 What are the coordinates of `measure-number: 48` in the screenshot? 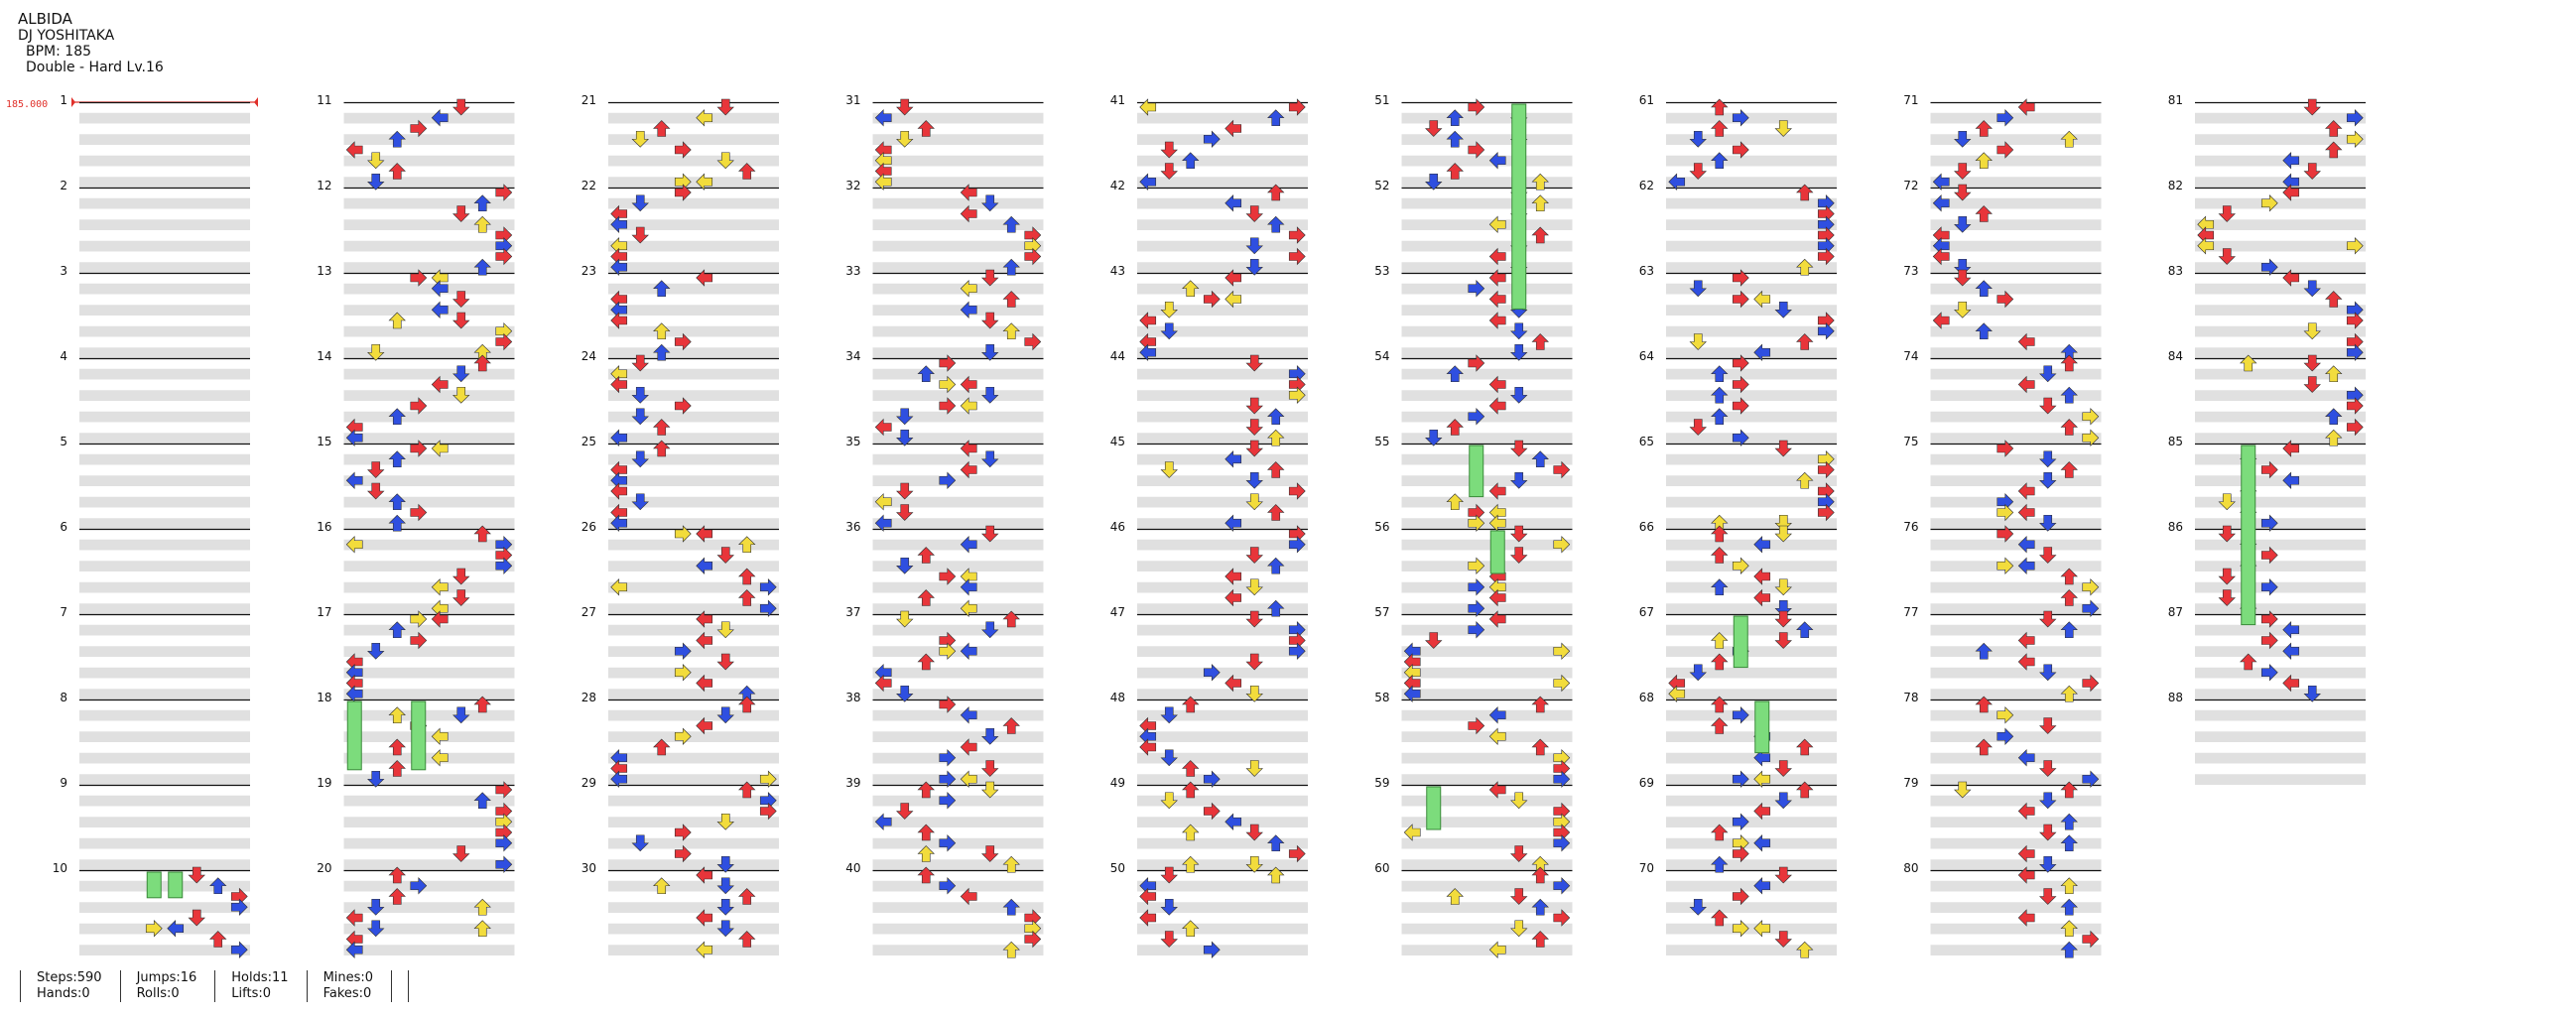 It's located at (1118, 697).